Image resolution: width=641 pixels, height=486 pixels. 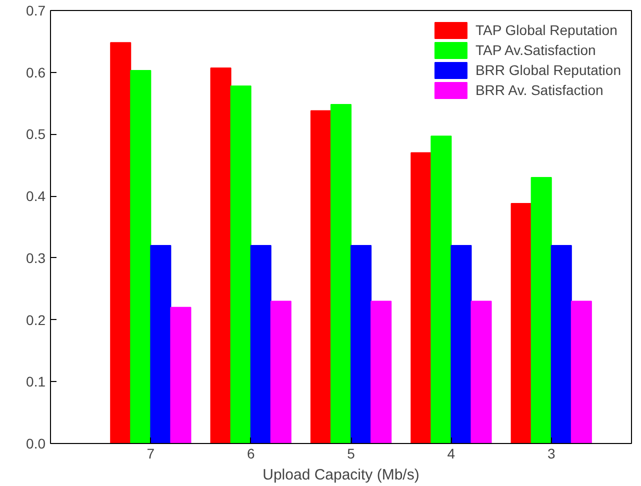 I want to click on y-tick-label: 0.0, so click(x=36, y=444).